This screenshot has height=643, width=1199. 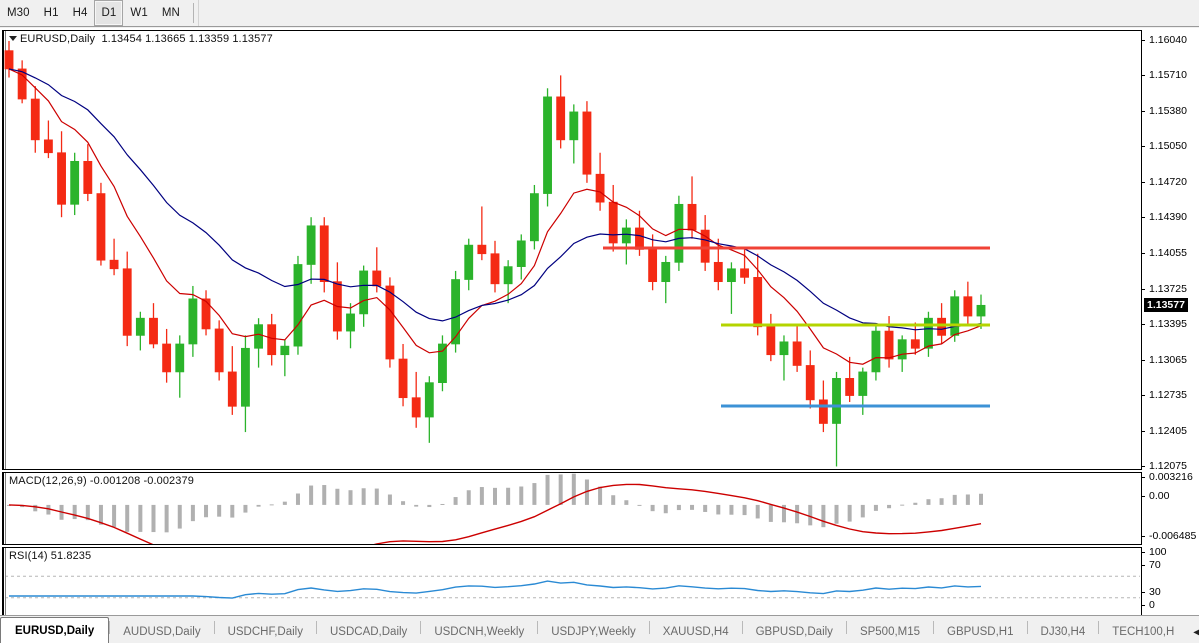 I want to click on chart-tab-usdcad-daily: USDCAD,Daily, so click(x=368, y=631).